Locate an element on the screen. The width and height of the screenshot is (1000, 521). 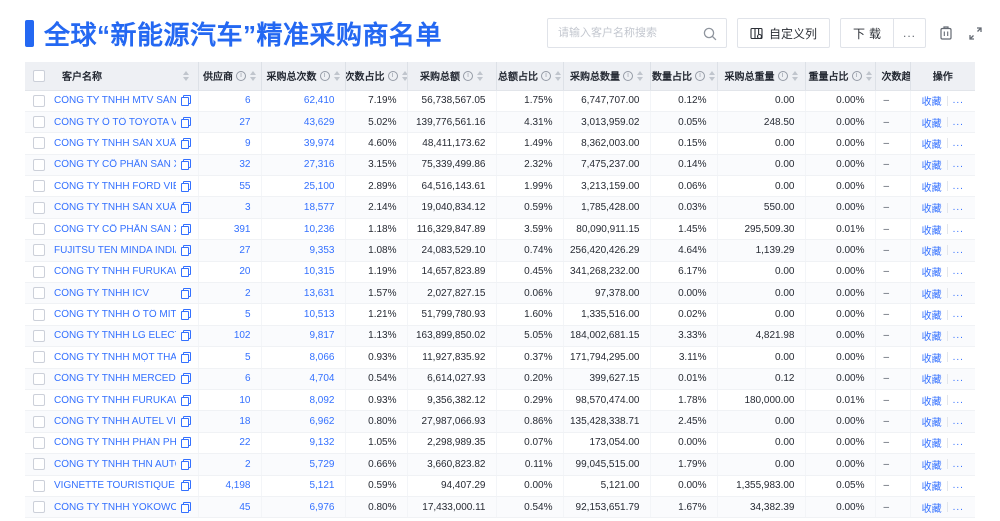
supplier-count-link: 6 is located at coordinates (230, 101).